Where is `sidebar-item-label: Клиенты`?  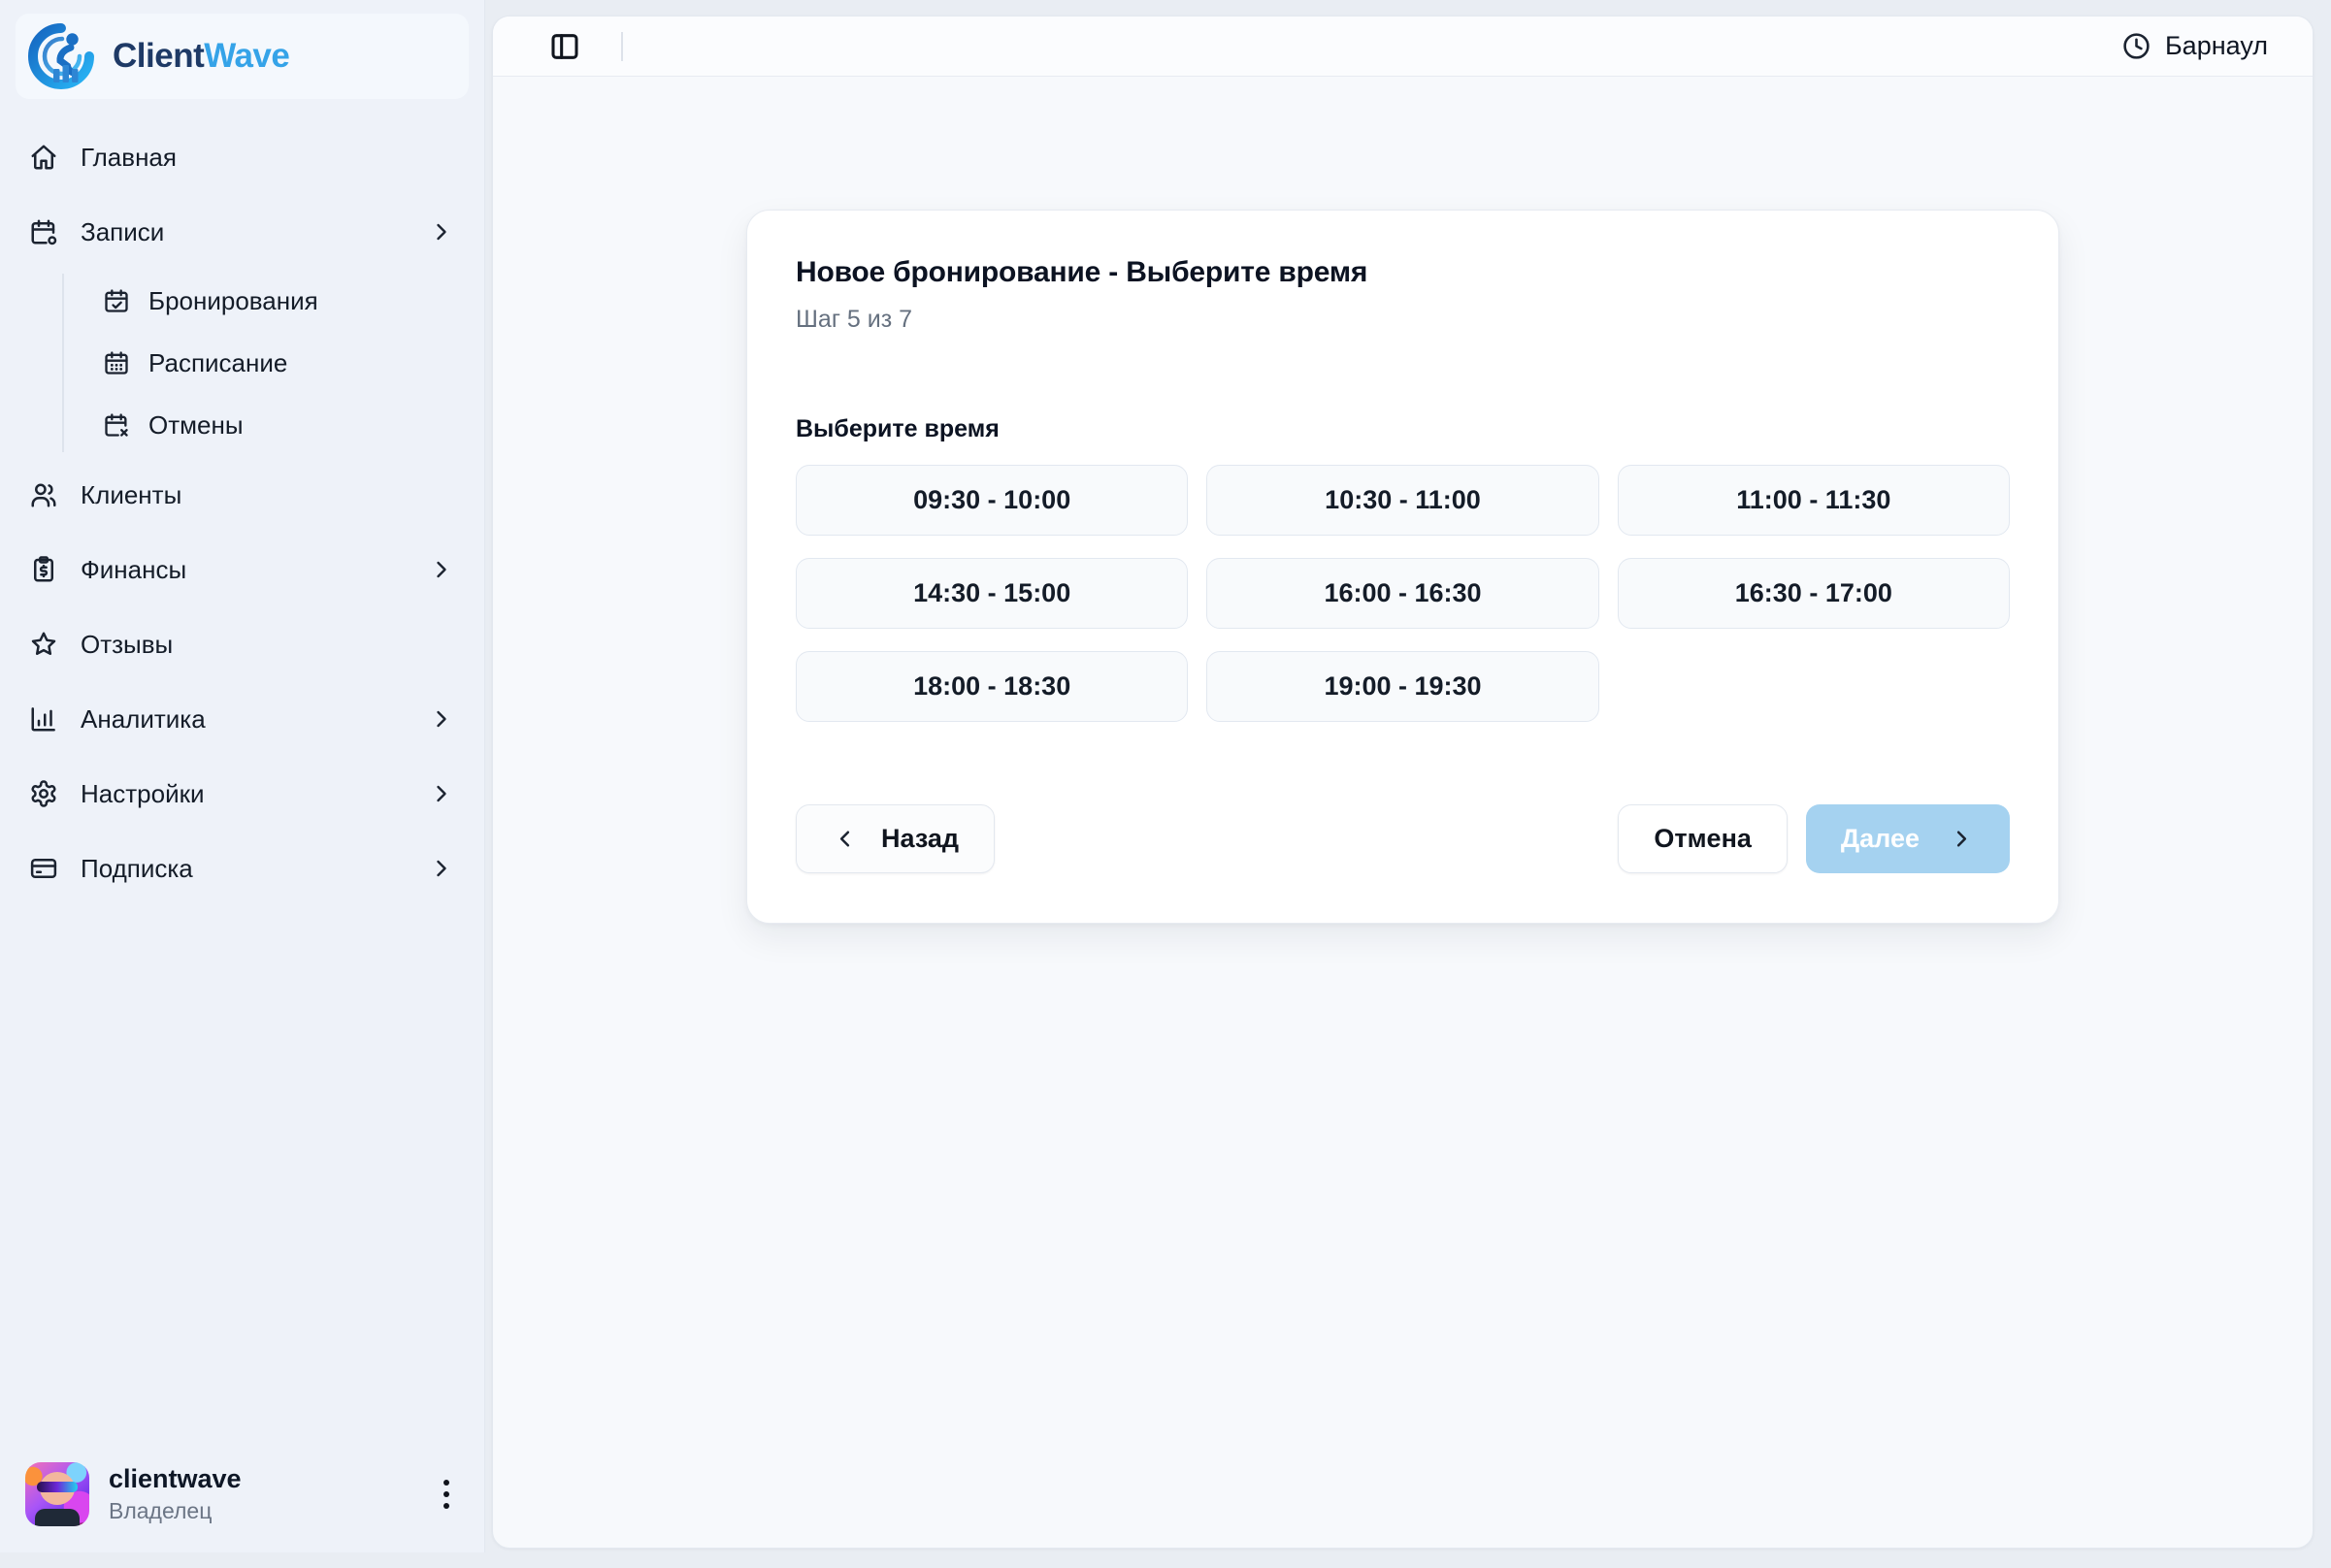 sidebar-item-label: Клиенты is located at coordinates (131, 494).